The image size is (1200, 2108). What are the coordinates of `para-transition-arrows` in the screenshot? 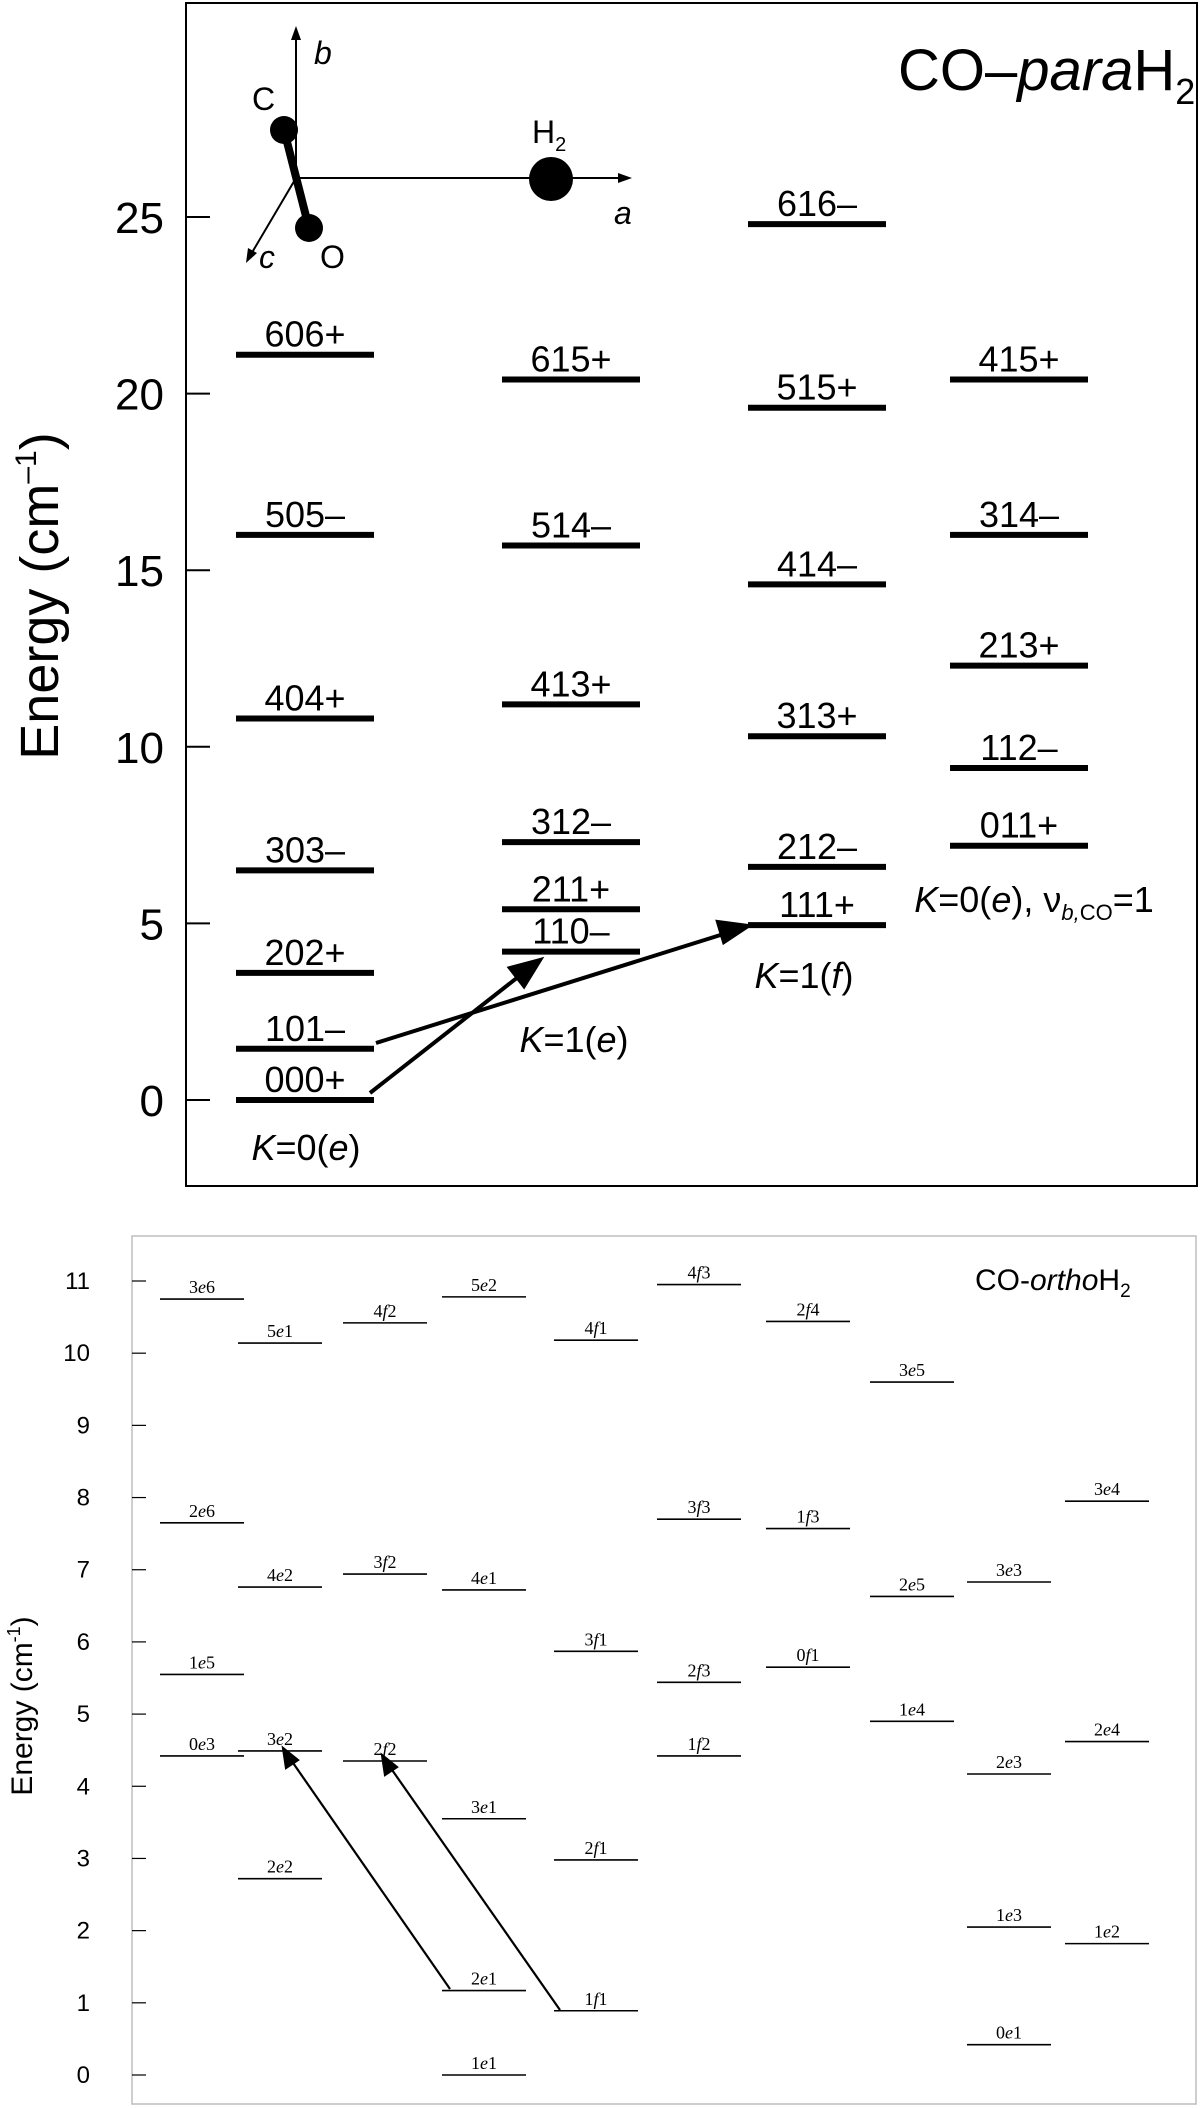 It's located at (561, 1007).